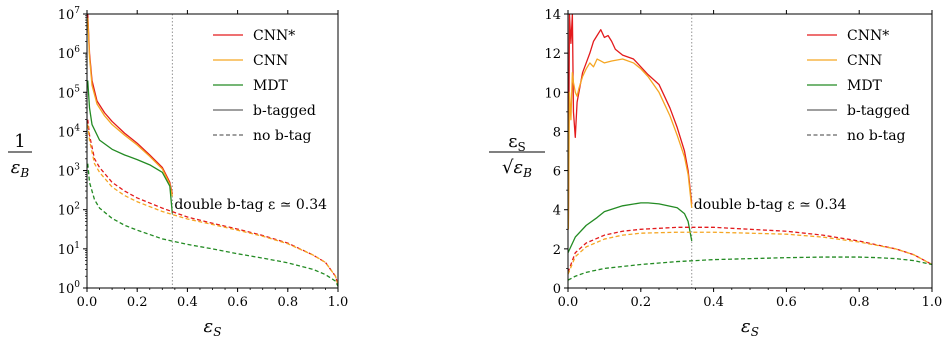  Describe the element at coordinates (69, 210) in the screenshot. I see `y-tick-label: 10²` at that location.